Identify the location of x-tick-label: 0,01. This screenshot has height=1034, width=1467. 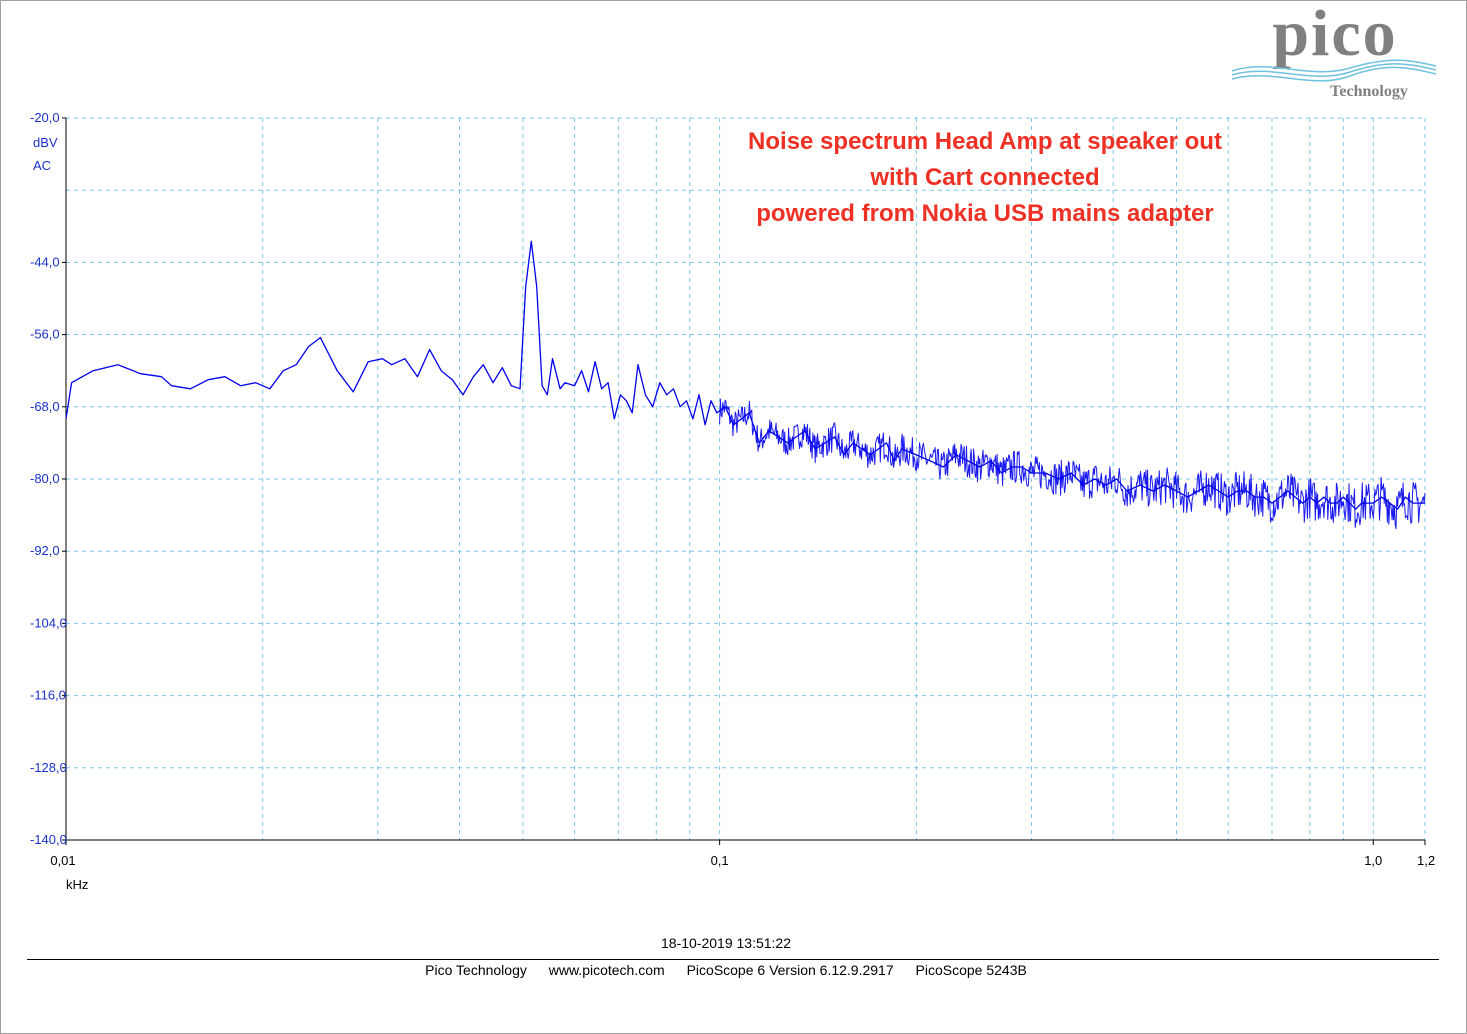
(62, 860).